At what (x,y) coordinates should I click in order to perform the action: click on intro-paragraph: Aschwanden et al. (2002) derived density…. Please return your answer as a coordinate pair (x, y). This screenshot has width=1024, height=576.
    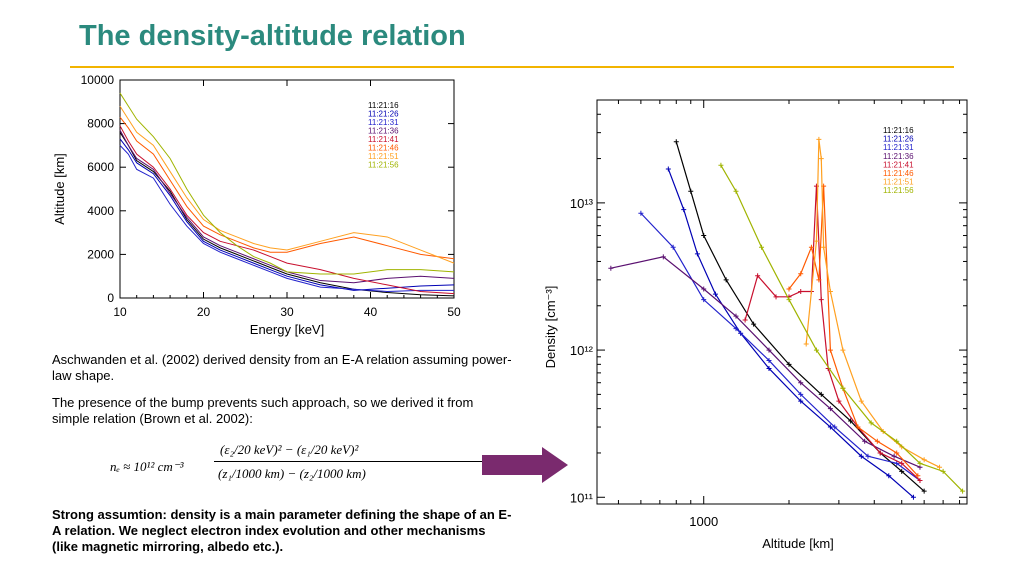
    Looking at the image, I should click on (282, 367).